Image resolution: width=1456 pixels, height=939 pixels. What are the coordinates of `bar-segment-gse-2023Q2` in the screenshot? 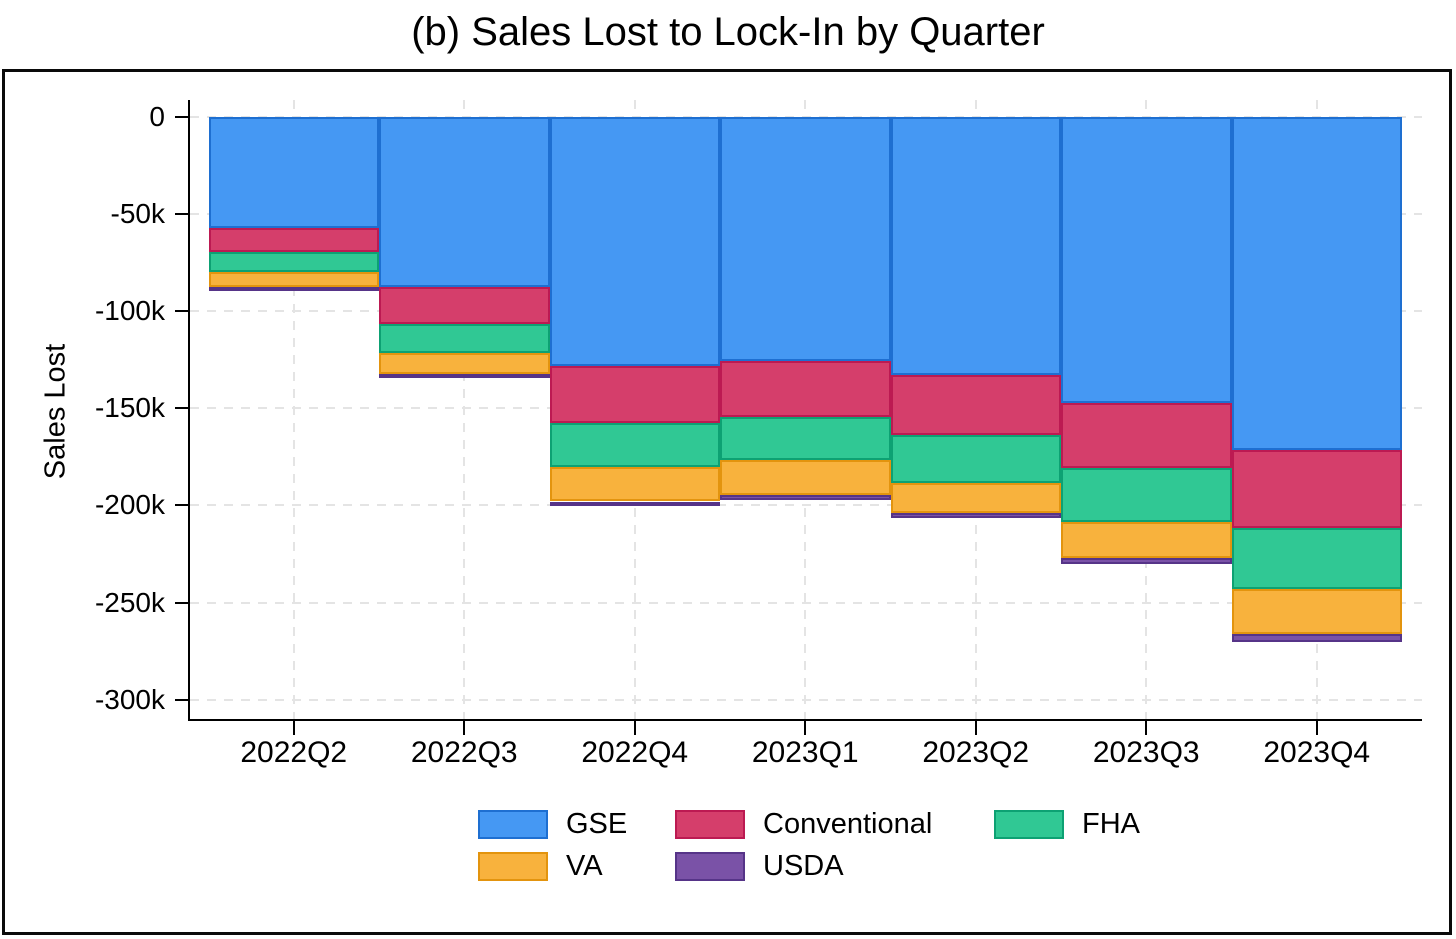 It's located at (975, 246).